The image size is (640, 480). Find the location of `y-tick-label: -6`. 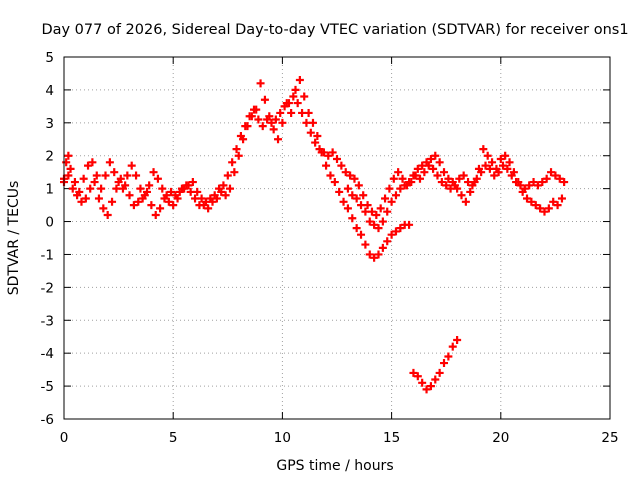

y-tick-label: -6 is located at coordinates (47, 420).